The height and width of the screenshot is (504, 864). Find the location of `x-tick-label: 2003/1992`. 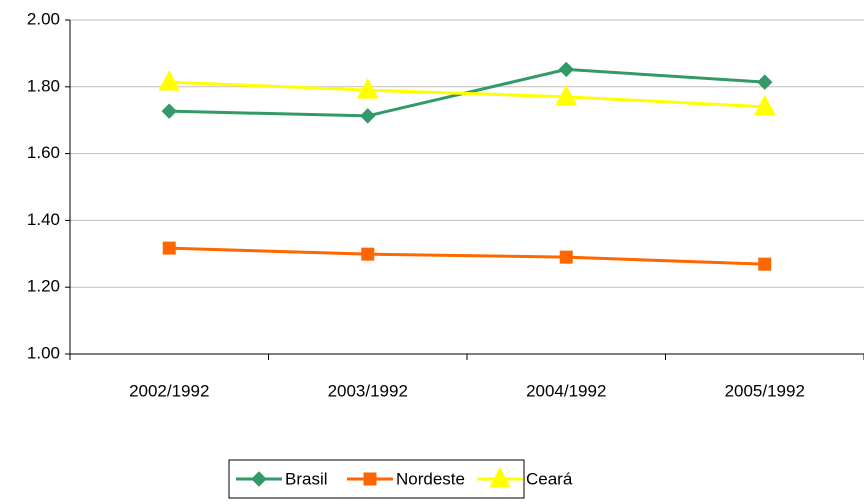

x-tick-label: 2003/1992 is located at coordinates (368, 390).